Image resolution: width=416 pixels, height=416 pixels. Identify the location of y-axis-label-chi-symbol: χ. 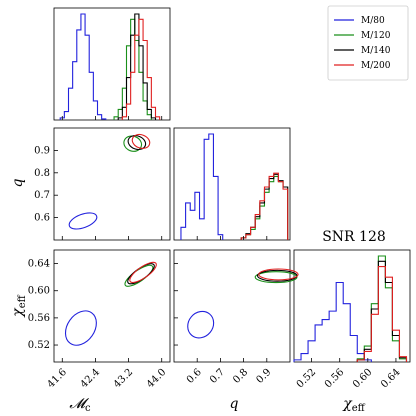
(18, 312).